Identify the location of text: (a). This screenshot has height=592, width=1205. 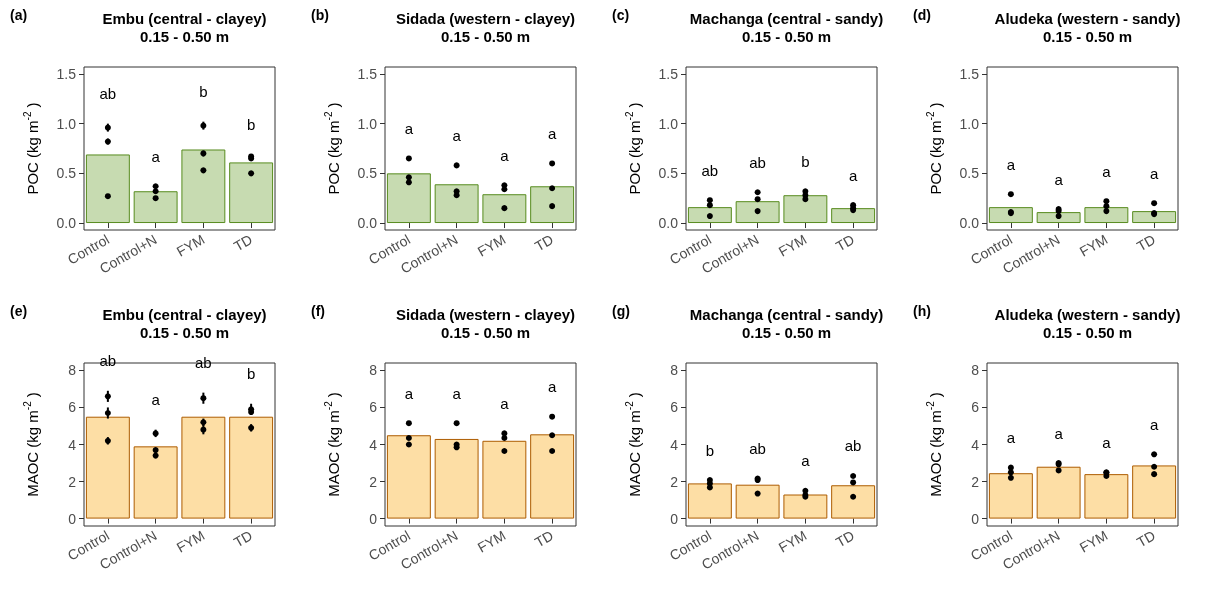
(19, 15).